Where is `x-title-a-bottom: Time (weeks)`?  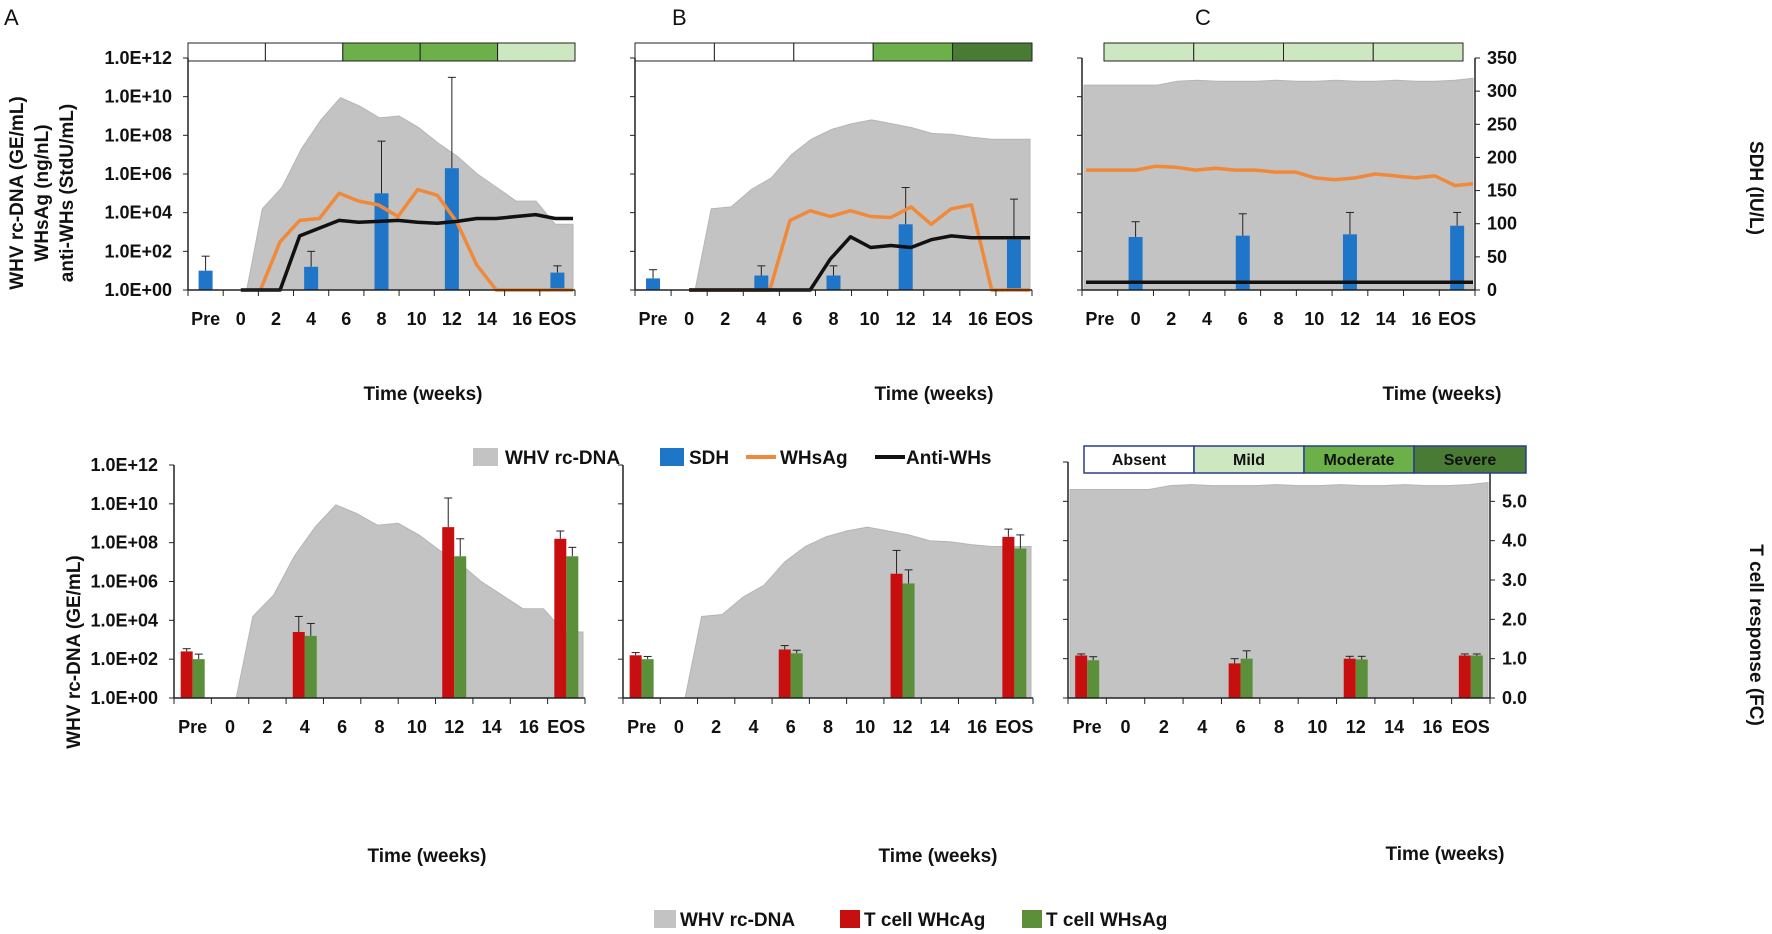 x-title-a-bottom: Time (weeks) is located at coordinates (427, 856).